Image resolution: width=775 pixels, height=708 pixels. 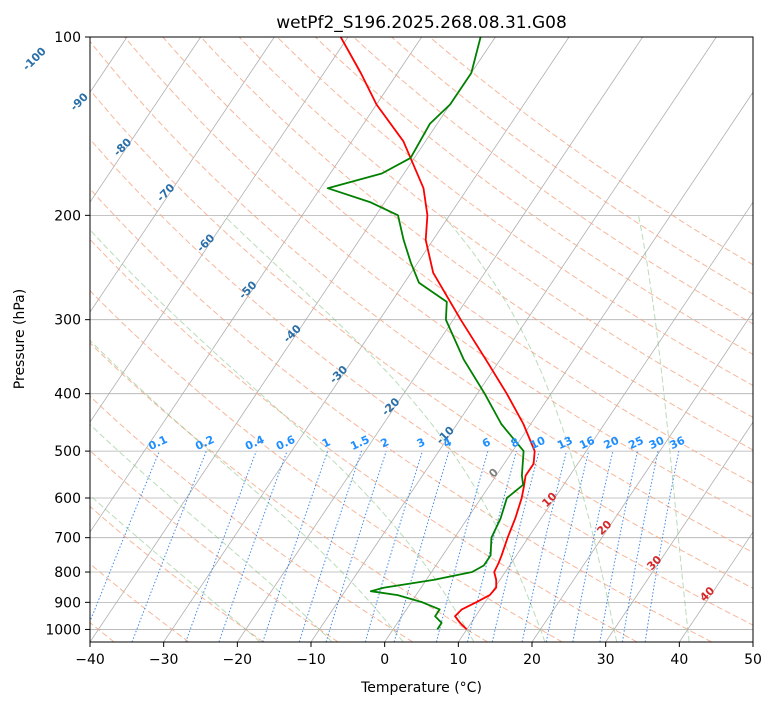 I want to click on x-tick-label: −10, so click(x=311, y=660).